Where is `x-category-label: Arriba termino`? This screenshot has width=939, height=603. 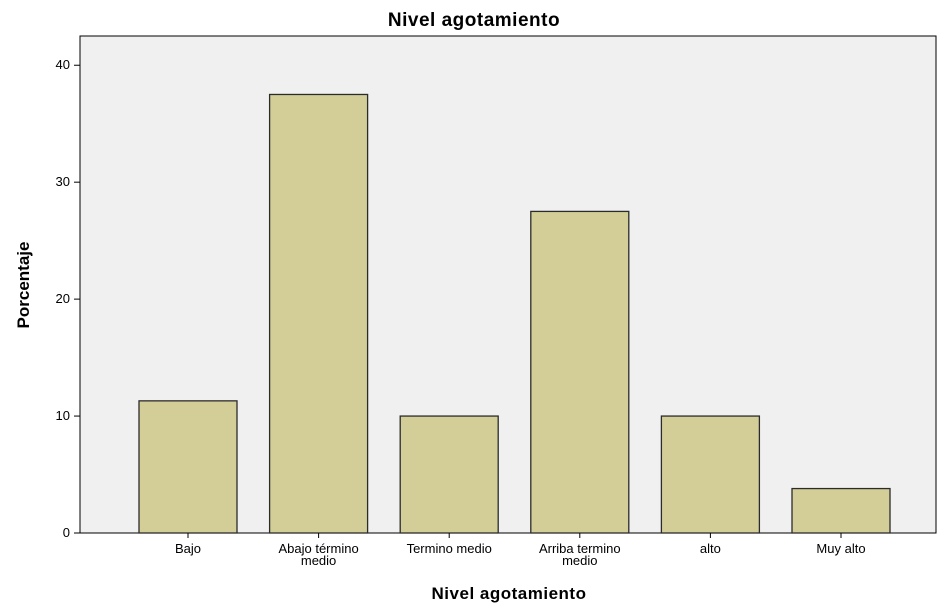 x-category-label: Arriba termino is located at coordinates (580, 548).